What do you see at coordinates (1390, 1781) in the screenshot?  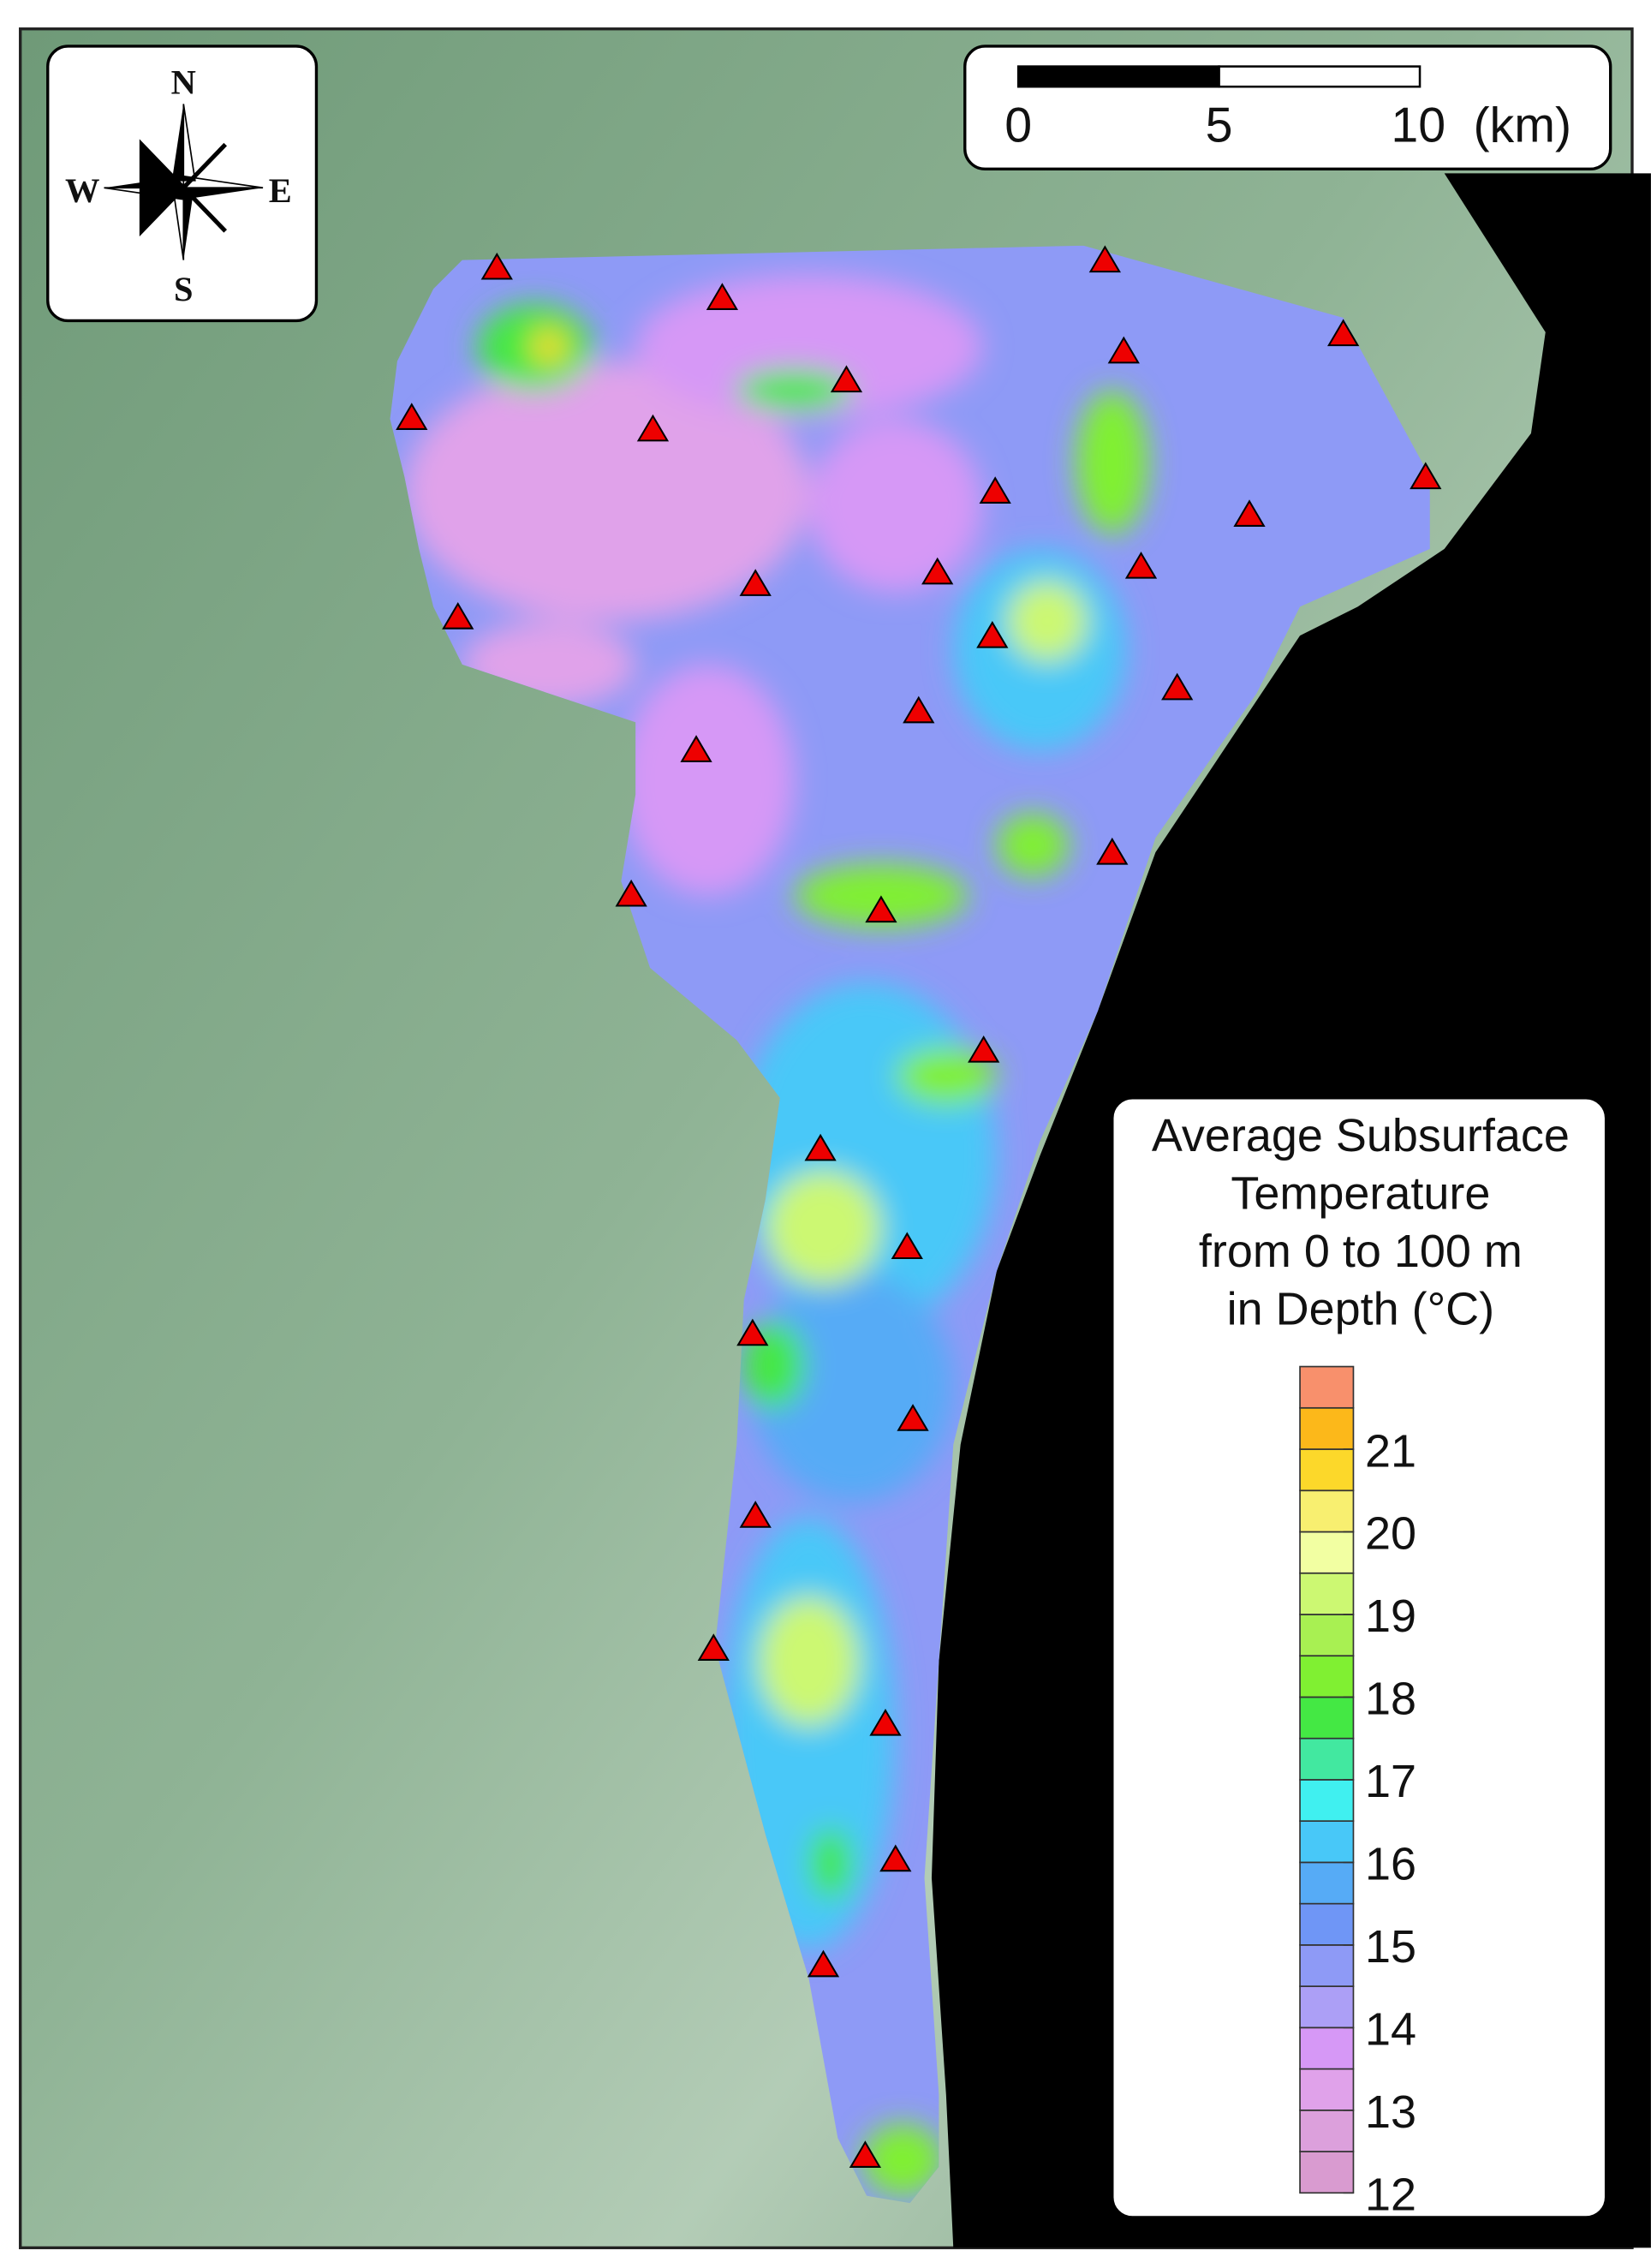 I see `legend-tick-label: 17` at bounding box center [1390, 1781].